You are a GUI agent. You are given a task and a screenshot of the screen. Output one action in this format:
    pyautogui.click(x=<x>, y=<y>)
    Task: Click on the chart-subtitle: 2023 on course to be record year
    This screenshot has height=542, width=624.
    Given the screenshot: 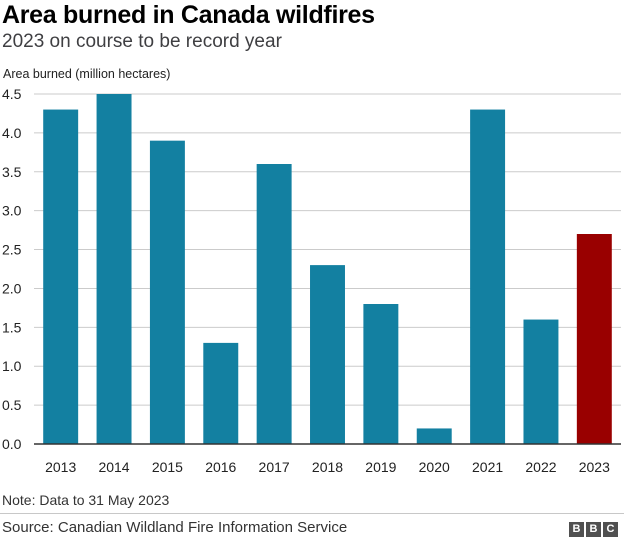 What is the action you would take?
    pyautogui.click(x=142, y=41)
    